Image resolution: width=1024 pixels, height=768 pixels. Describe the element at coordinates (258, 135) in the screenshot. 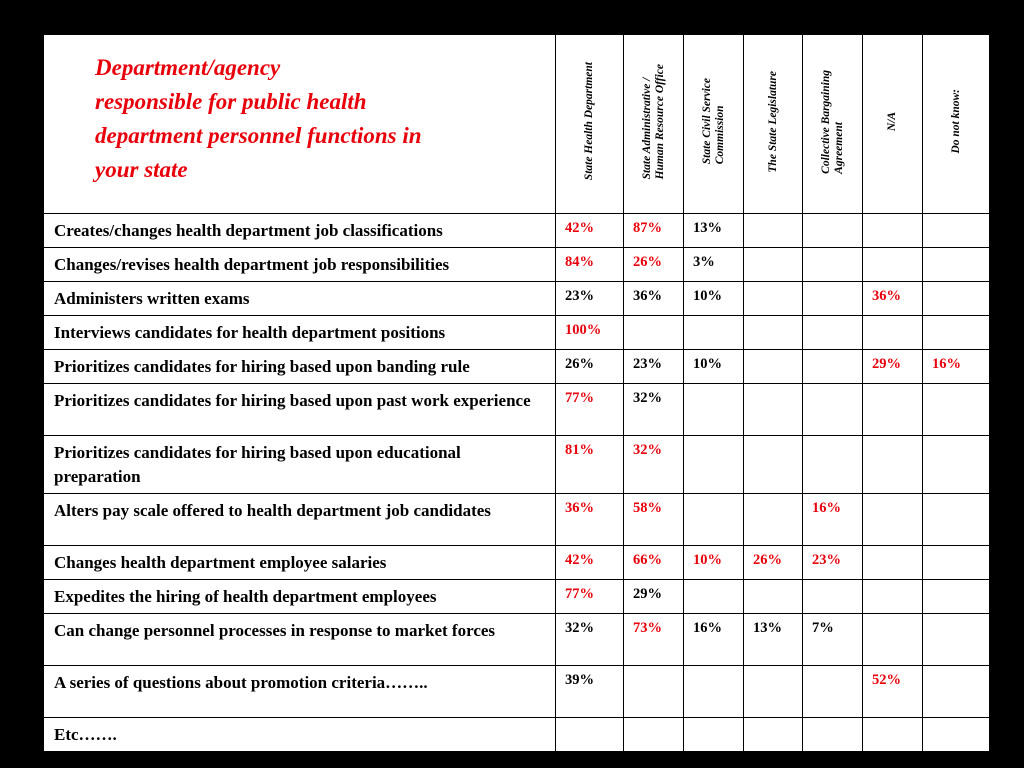

I see `title-line: department personnel functions in` at that location.